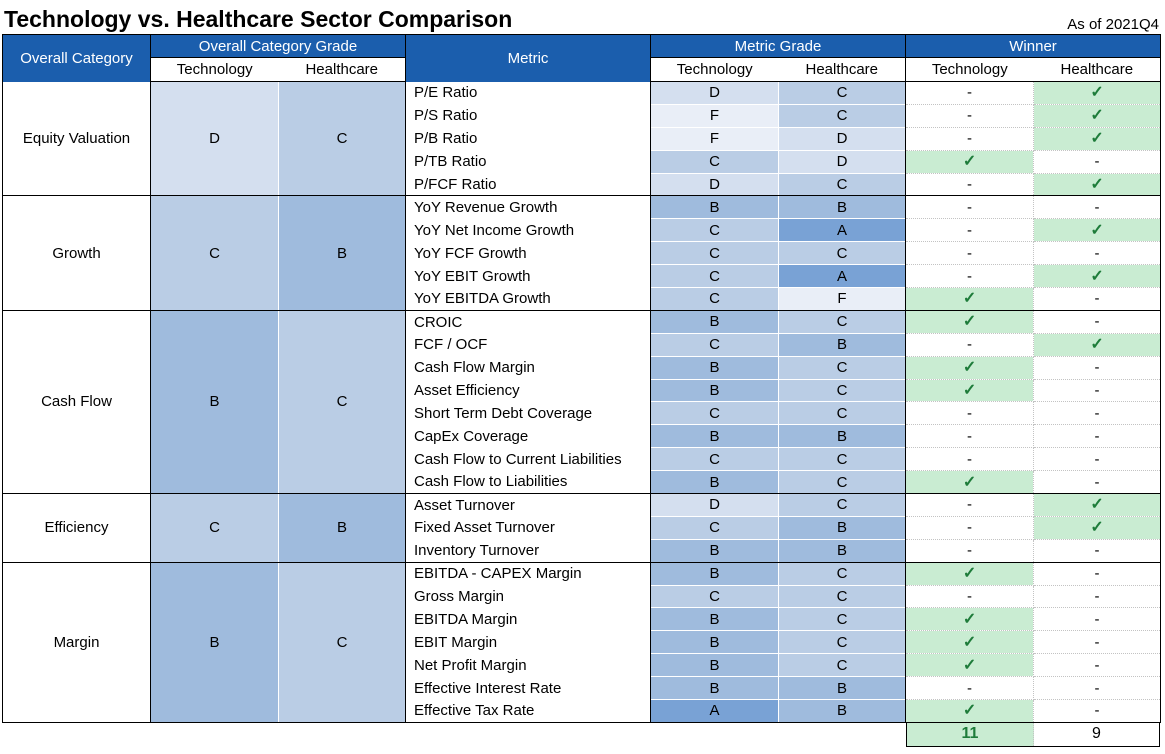 The image size is (1165, 754). Describe the element at coordinates (528, 322) in the screenshot. I see `metric-name-cell: CROIC` at that location.